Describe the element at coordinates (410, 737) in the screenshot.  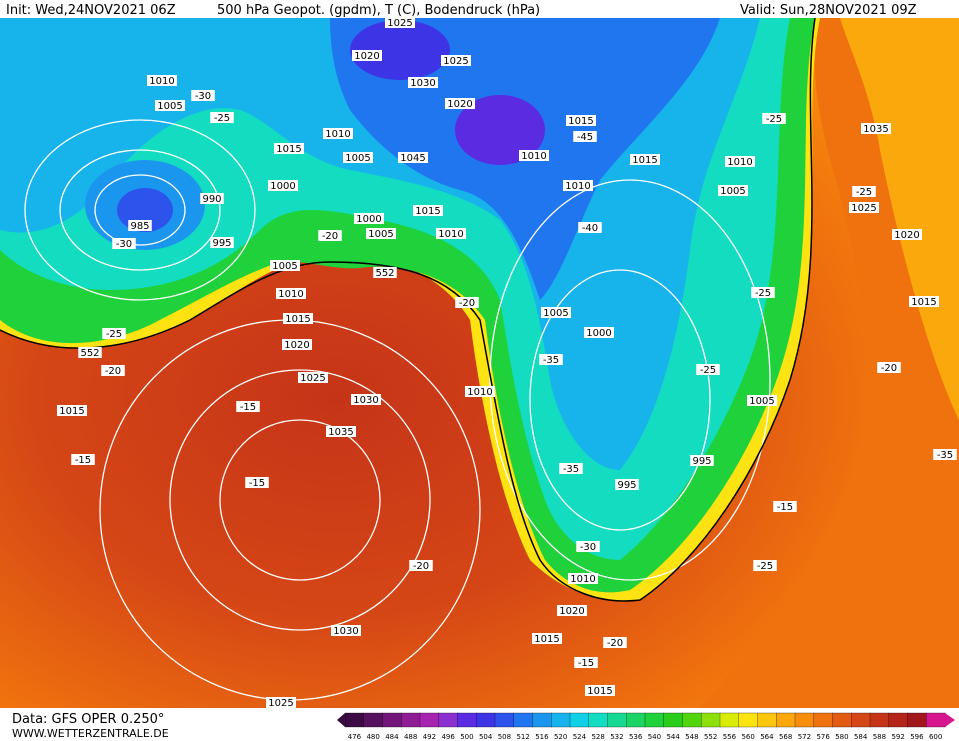
I see `colorbar-label: 488` at that location.